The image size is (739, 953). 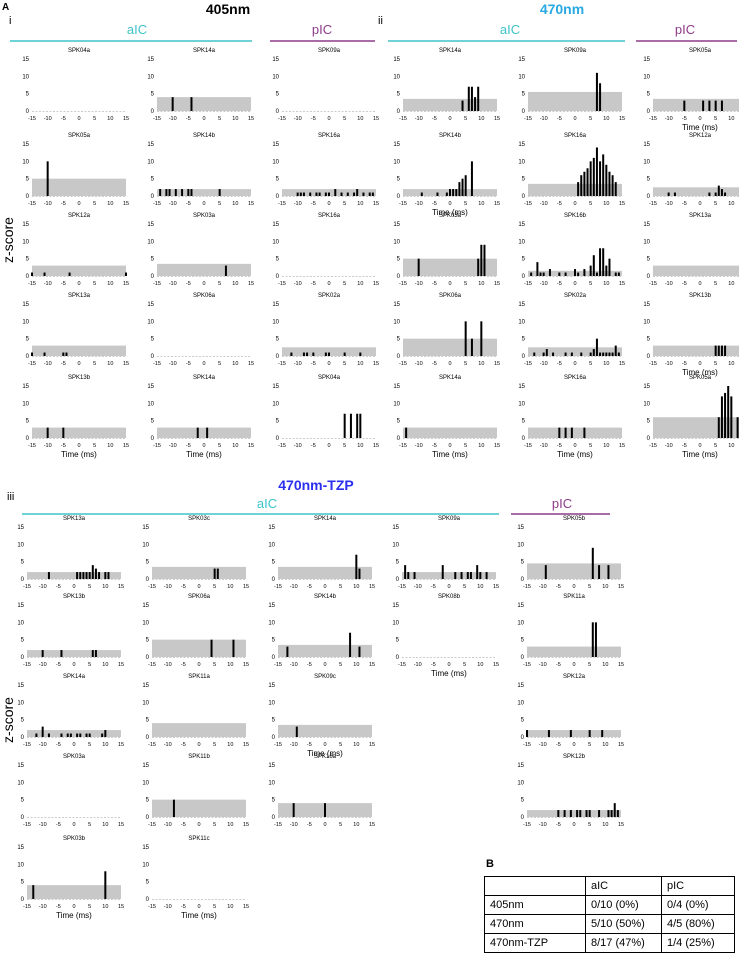 What do you see at coordinates (70, 711) in the screenshot?
I see `histogram-panel: SPK14a 0 5 10 15 -15 -10 -5 0 5 10 15` at bounding box center [70, 711].